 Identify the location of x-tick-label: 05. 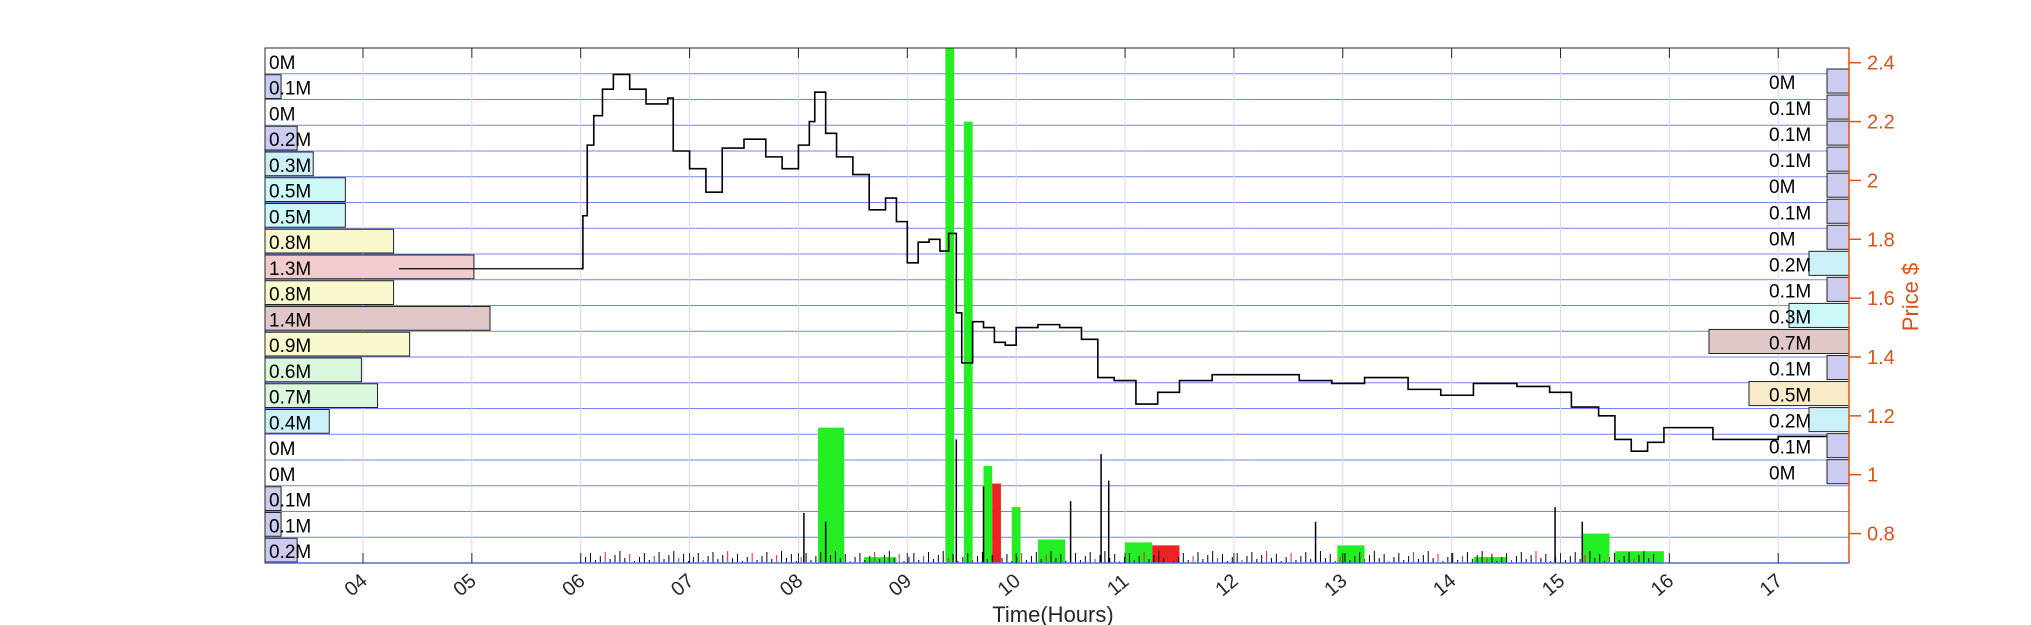
(464, 585).